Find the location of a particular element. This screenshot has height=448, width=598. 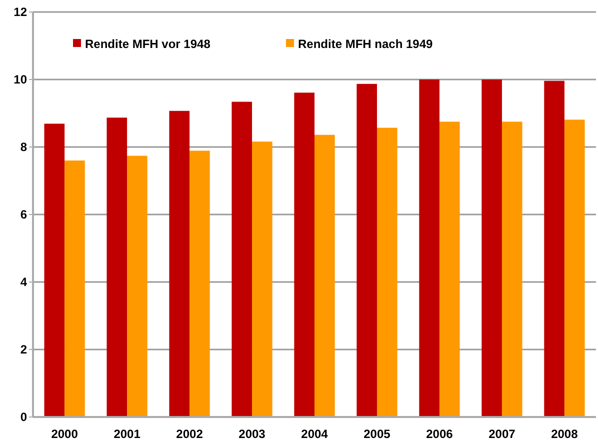

x-tick-label: 2007 is located at coordinates (502, 434).